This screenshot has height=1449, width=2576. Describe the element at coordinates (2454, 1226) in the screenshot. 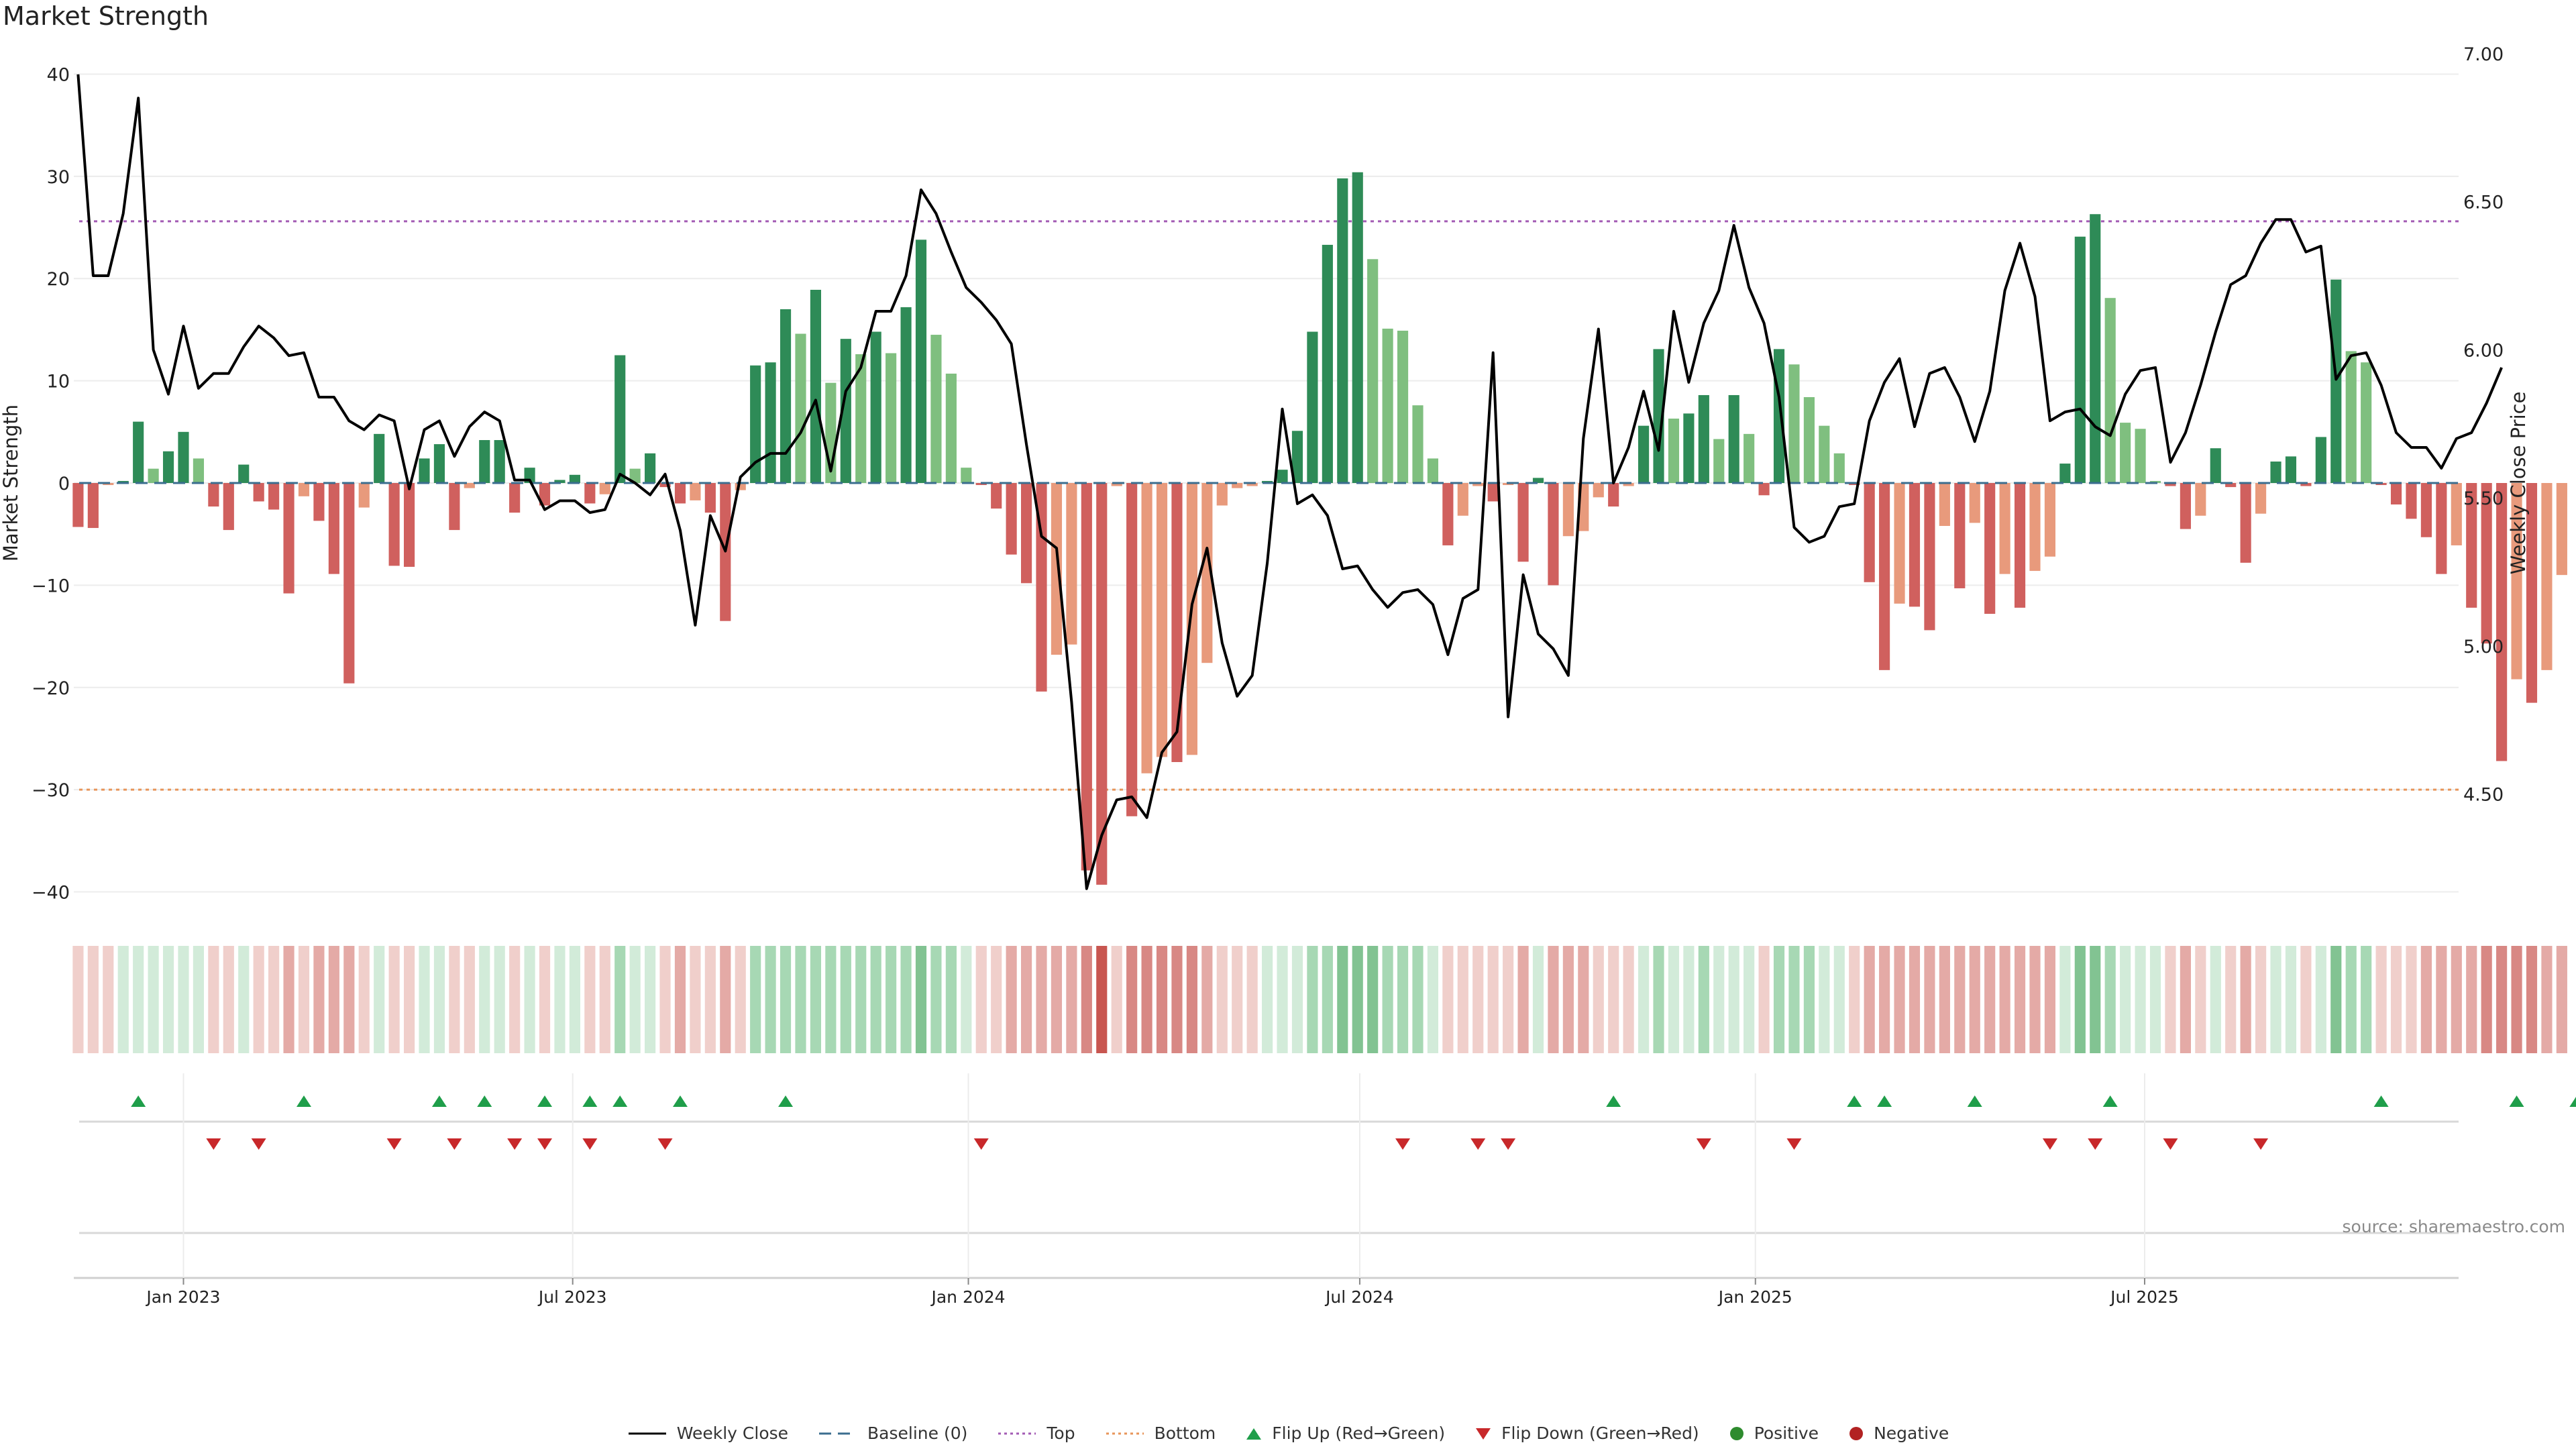

I see `source-label: source: sharemaestro.com` at that location.